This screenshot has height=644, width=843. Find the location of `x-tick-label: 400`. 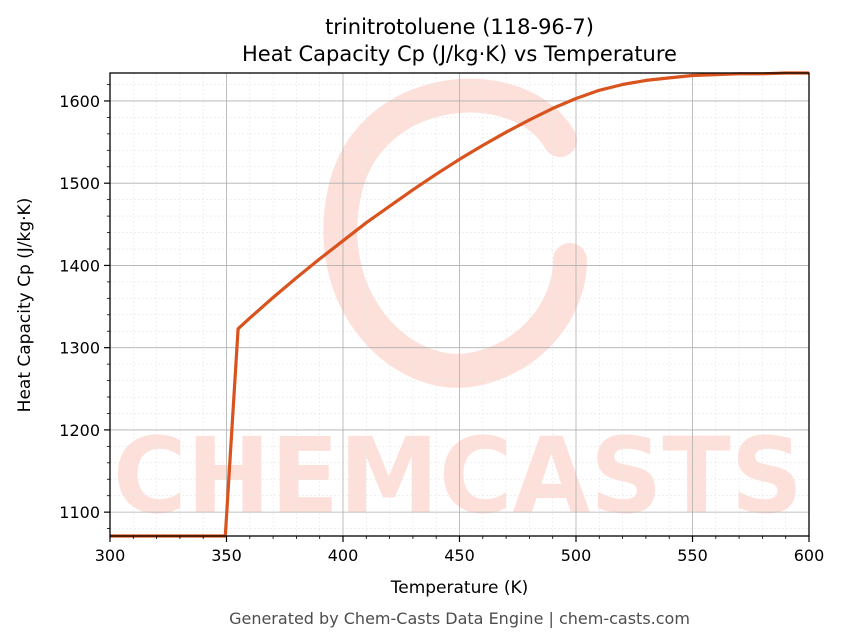

x-tick-label: 400 is located at coordinates (343, 555).